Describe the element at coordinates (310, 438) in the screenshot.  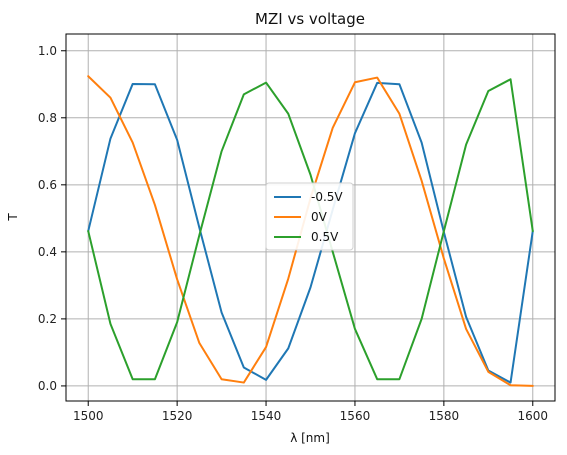
I see `x-axis-label: λ [nm]` at that location.